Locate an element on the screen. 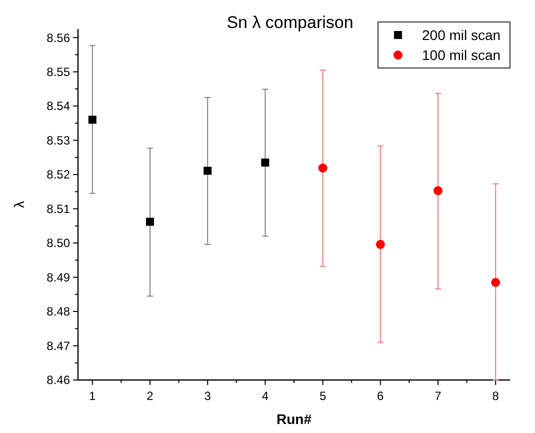 This screenshot has width=535, height=433. legend-label: 200 mil scan is located at coordinates (461, 34).